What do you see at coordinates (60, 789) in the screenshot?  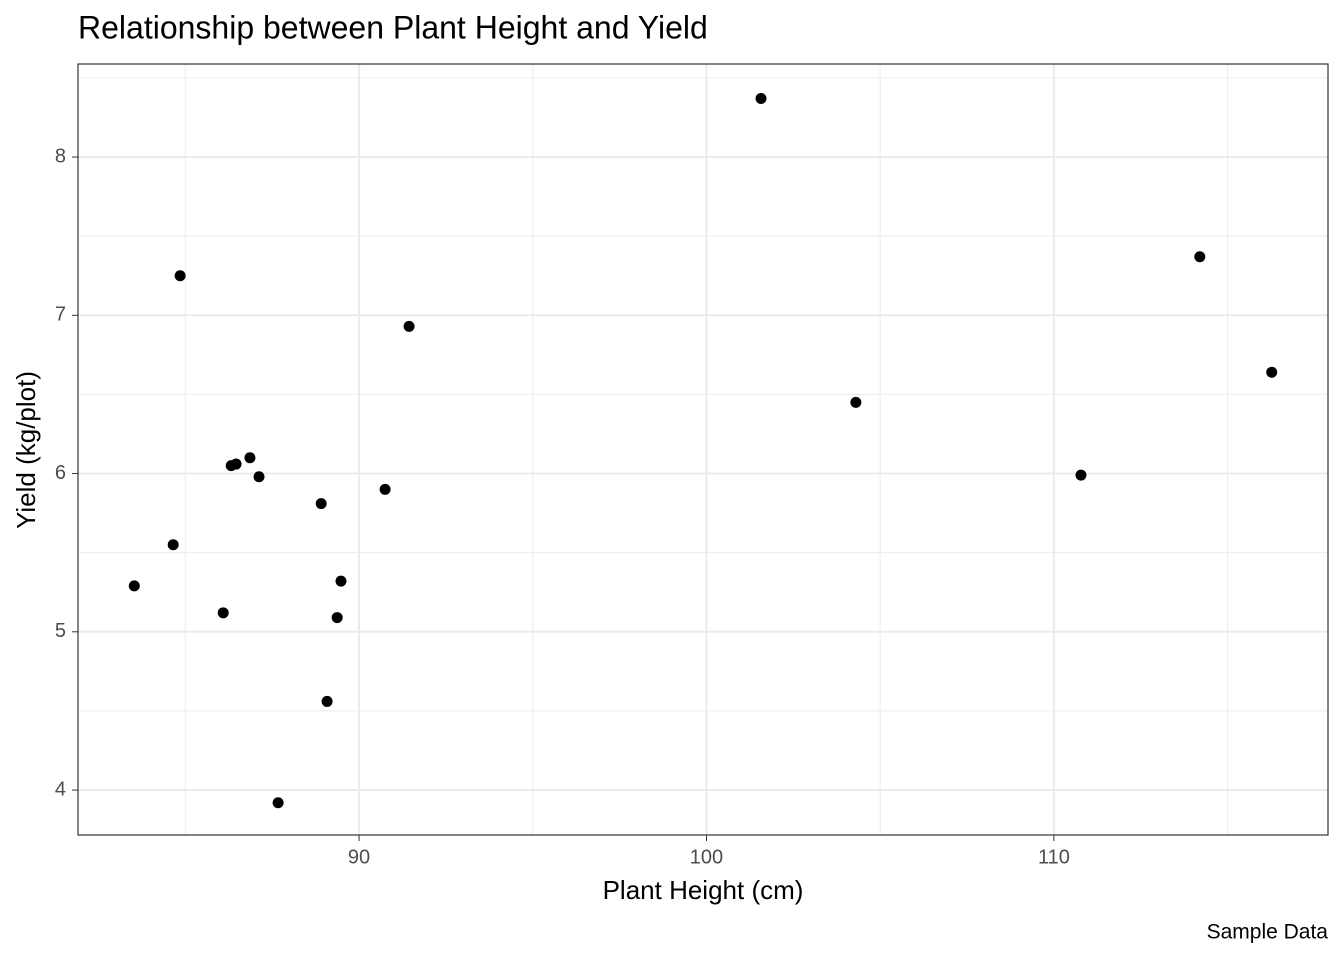 I see `y-tick-label: 4` at bounding box center [60, 789].